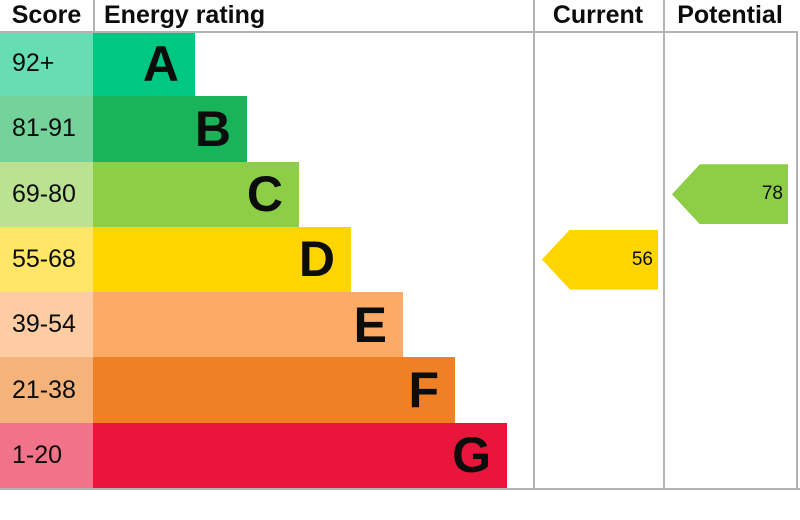 The width and height of the screenshot is (800, 520). Describe the element at coordinates (196, 194) in the screenshot. I see `rating-bar-c: C` at that location.